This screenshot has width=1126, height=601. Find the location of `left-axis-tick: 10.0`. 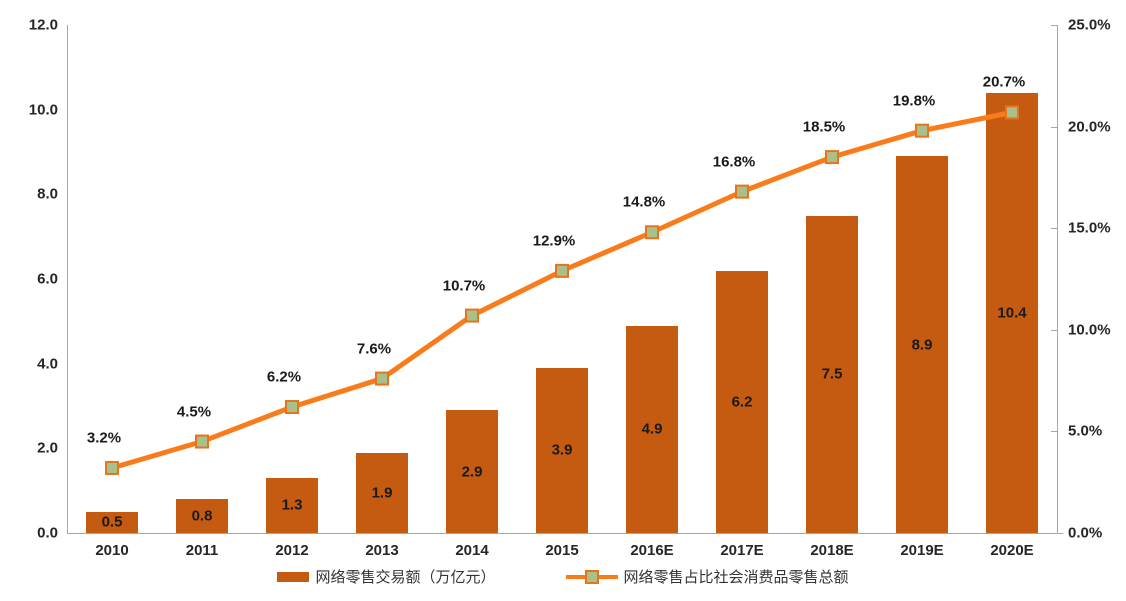

left-axis-tick: 10.0 is located at coordinates (43, 110).